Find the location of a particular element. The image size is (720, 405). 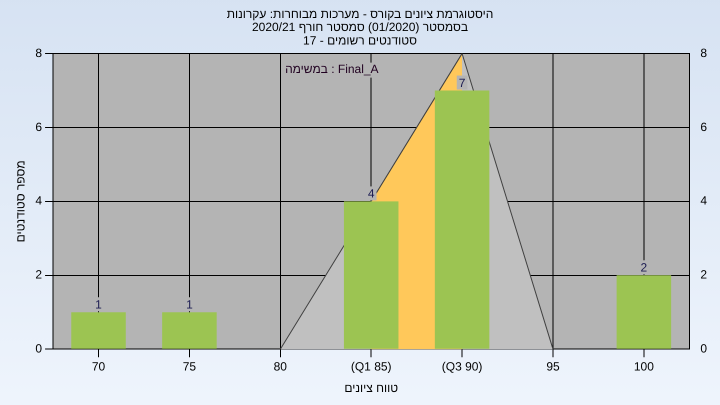

y-axis-title: מספר סטודנטים is located at coordinates (21, 201).